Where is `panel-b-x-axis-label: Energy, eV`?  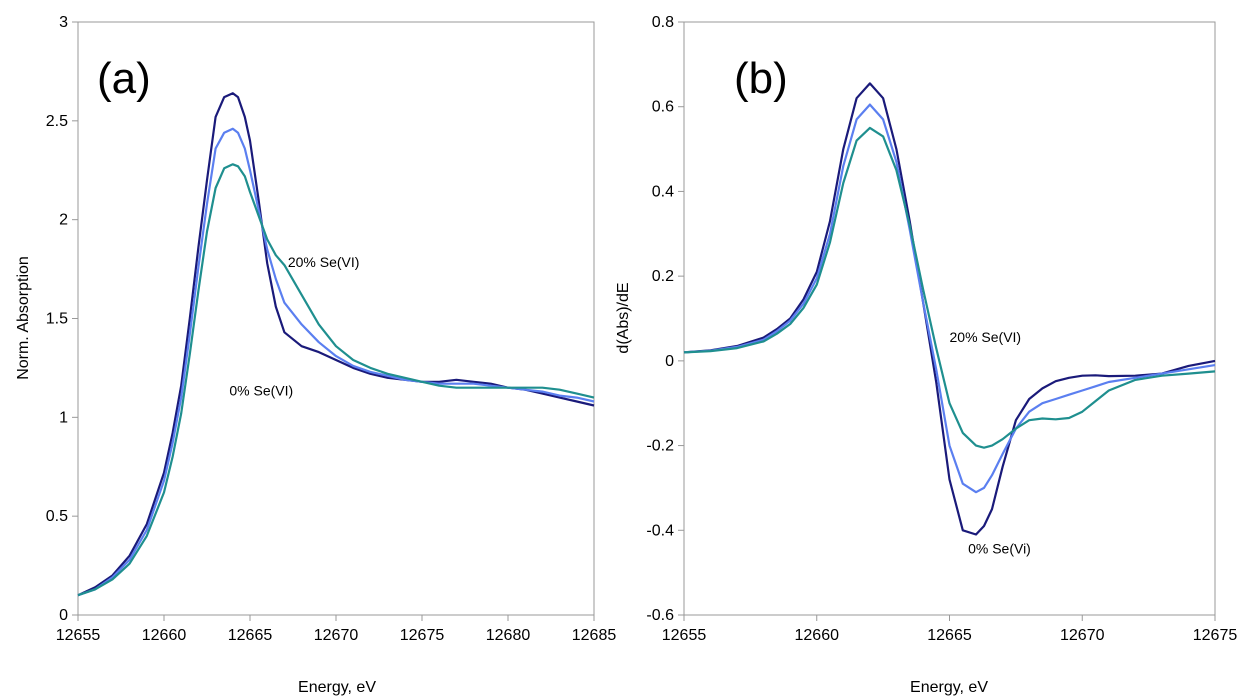
panel-b-x-axis-label: Energy, eV is located at coordinates (949, 687).